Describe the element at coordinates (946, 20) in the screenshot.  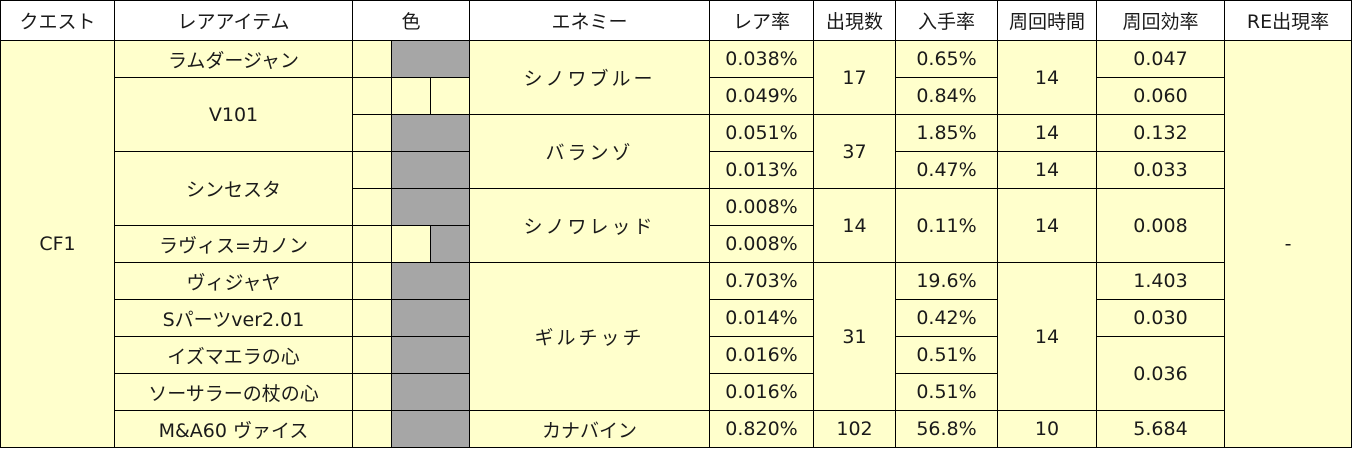
I see `header-obtain-rate: 入手率` at that location.